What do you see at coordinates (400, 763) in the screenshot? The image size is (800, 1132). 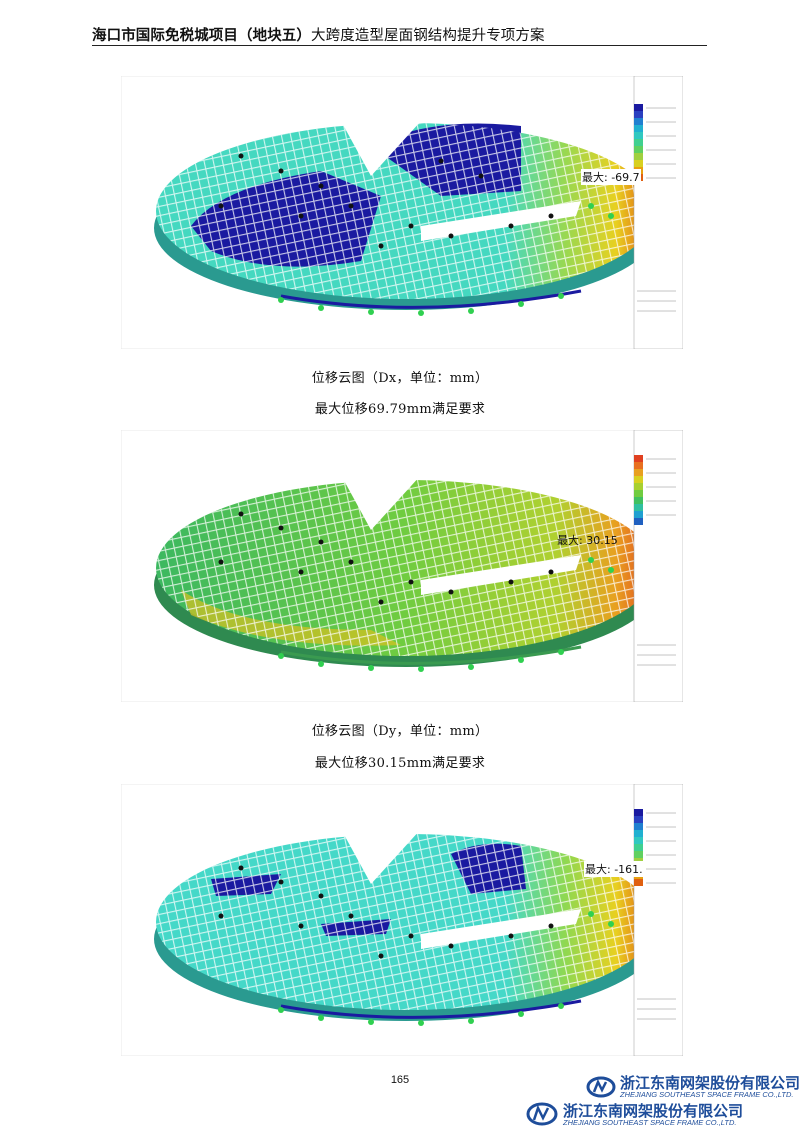 I see `figure-conclusion-dy: 最大位移30.15mm满足要求` at bounding box center [400, 763].